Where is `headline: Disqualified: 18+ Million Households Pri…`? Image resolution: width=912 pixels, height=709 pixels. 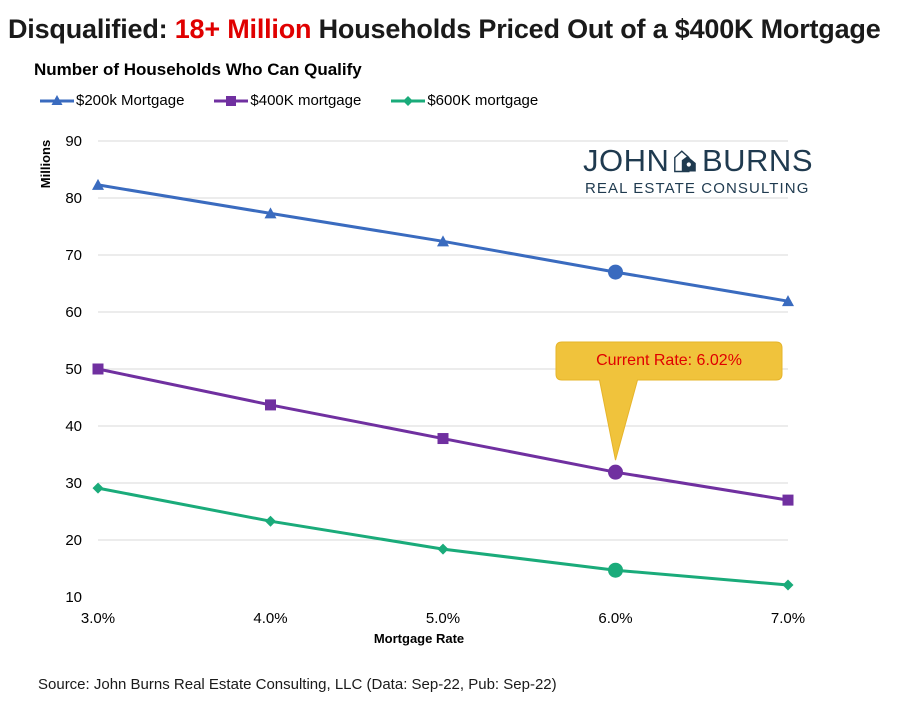
headline: Disqualified: 18+ Million Households Pri… is located at coordinates (458, 29).